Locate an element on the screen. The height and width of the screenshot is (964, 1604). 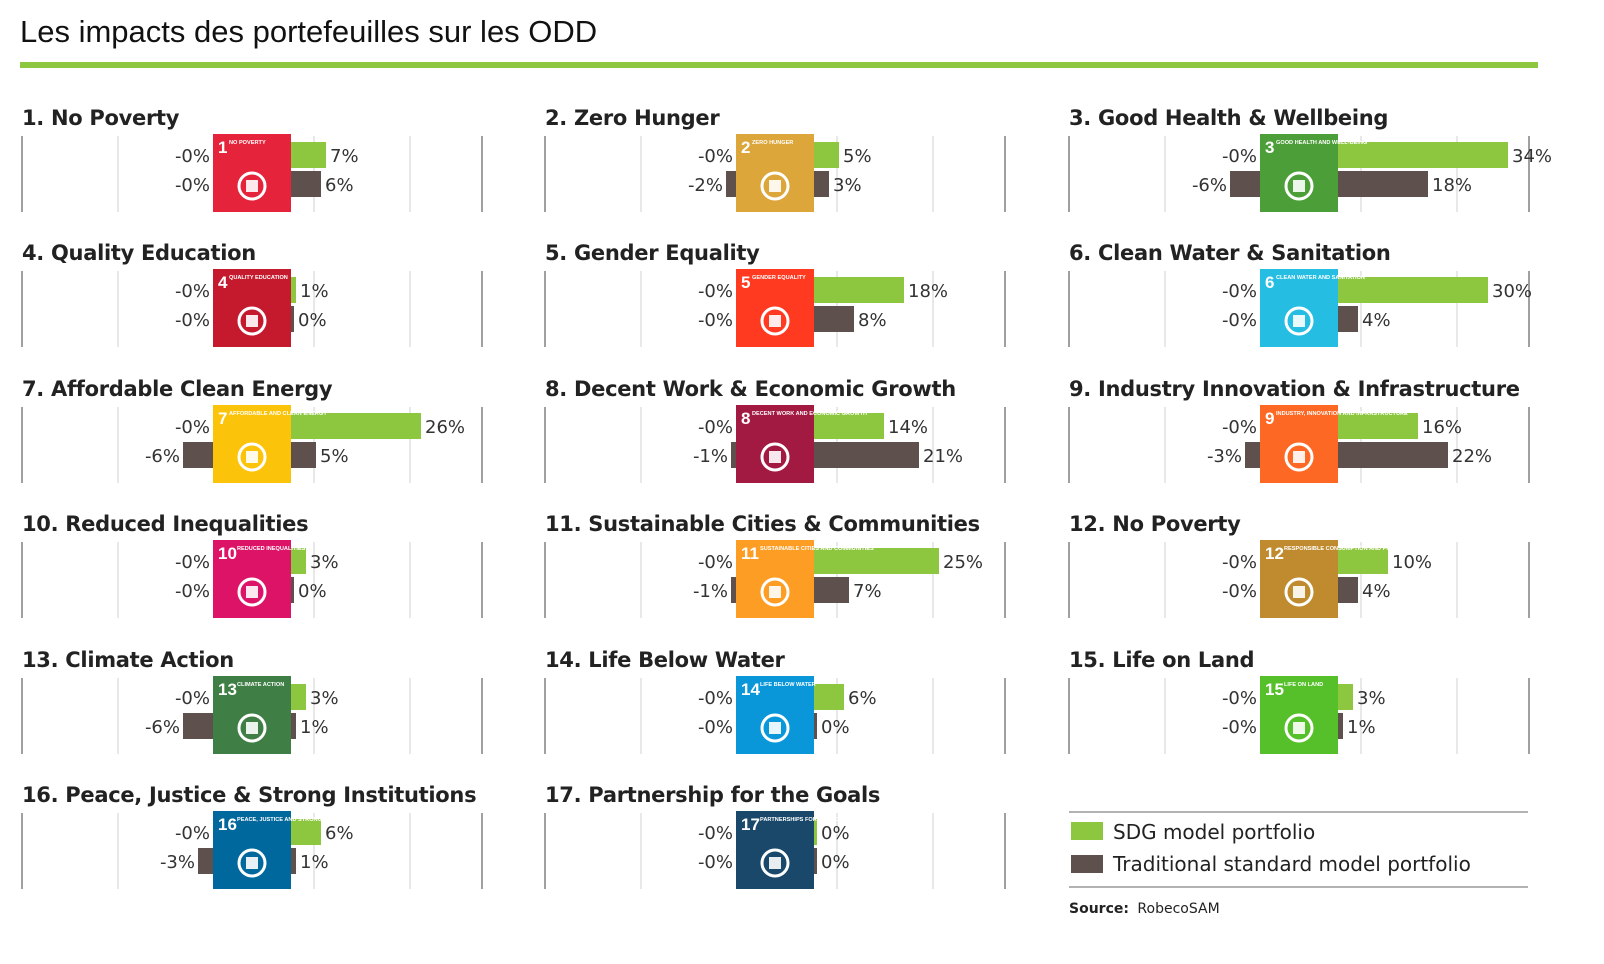
tile-label: PEACE, JUSTICE AND STRONG INSTITUTIONS is located at coordinates (300, 820).